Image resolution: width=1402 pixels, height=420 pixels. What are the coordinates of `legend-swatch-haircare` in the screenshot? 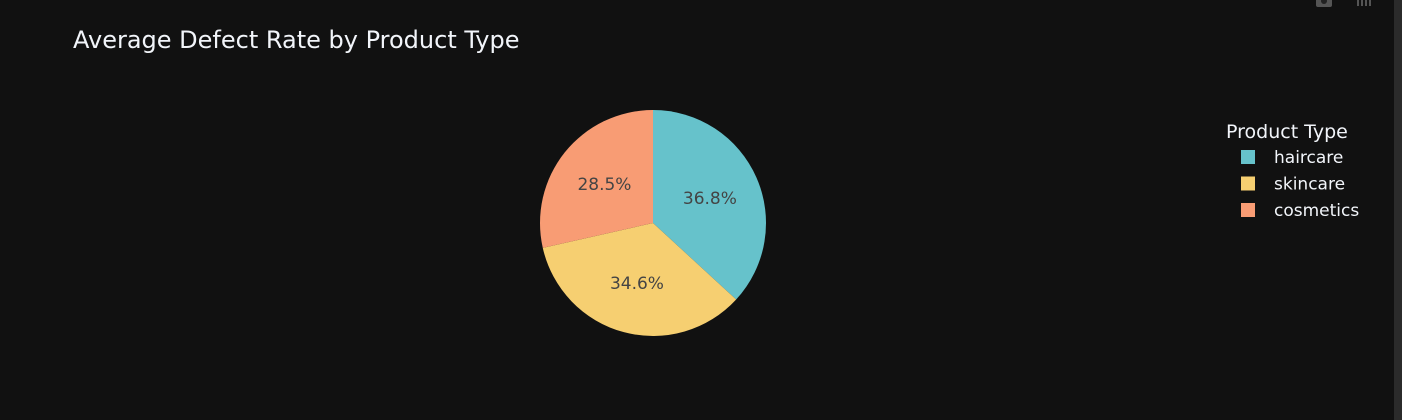 It's located at (1248, 157).